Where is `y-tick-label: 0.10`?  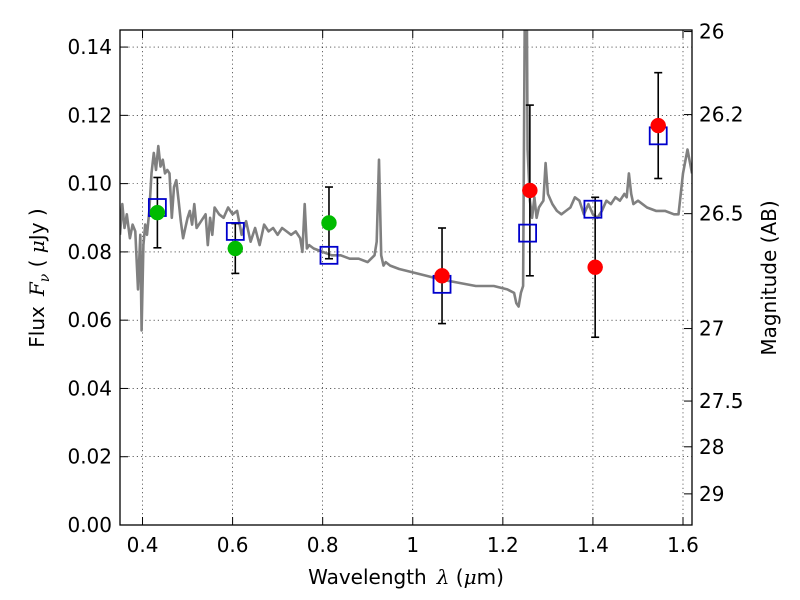
y-tick-label: 0.10 is located at coordinates (89, 184).